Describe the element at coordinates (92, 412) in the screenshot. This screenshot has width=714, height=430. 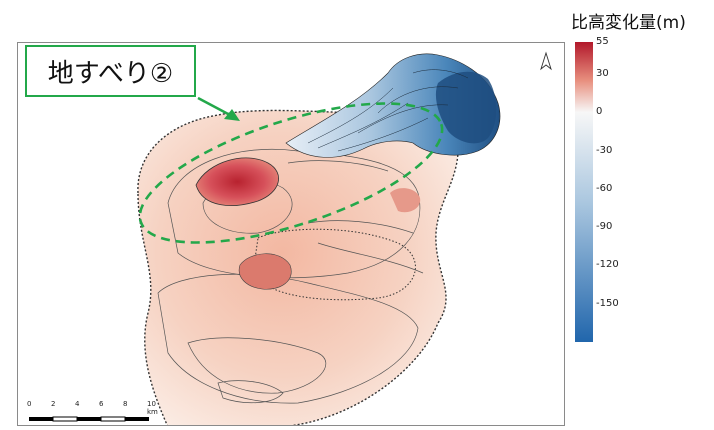
I see `scale-bar: 0 2 4 6 8 10 km` at that location.